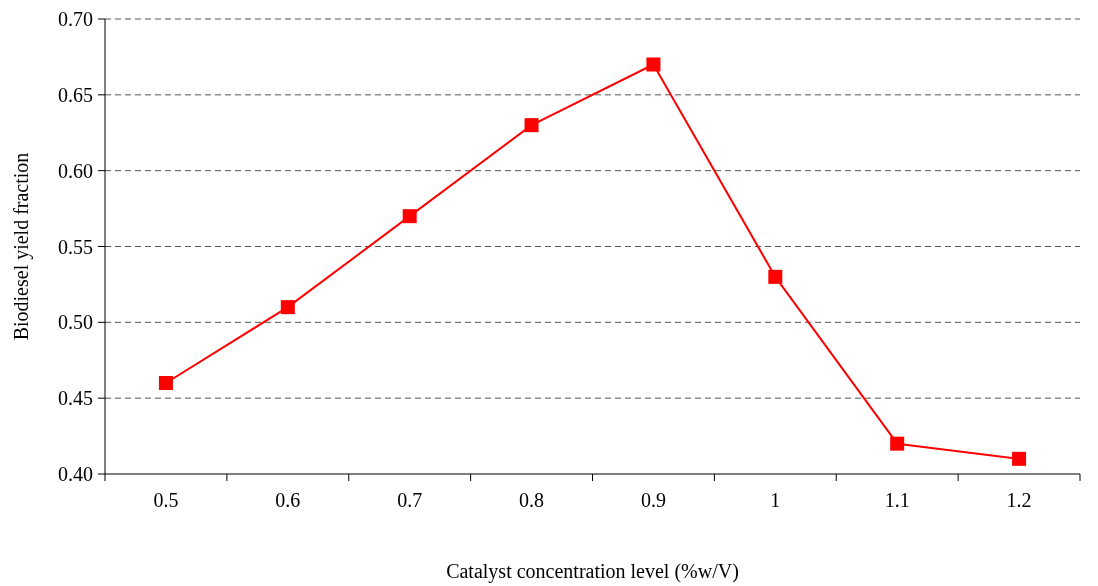  I want to click on x-tick-label: 0.7, so click(410, 500).